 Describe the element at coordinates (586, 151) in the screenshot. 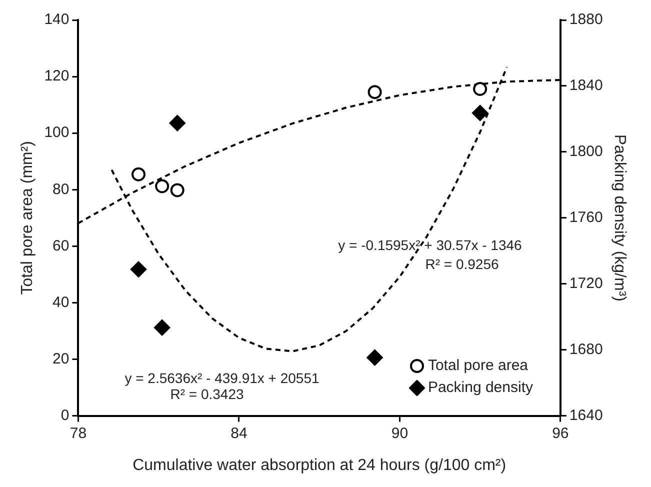

I see `y2-tick-label: 1800` at that location.